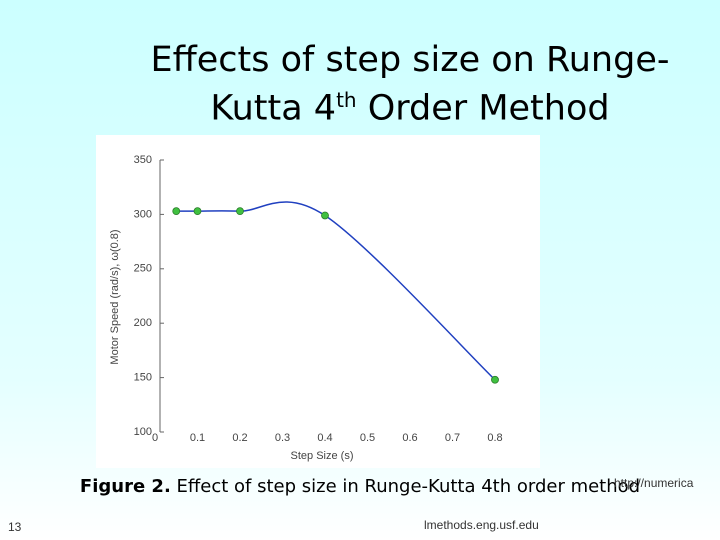 This screenshot has height=540, width=720. What do you see at coordinates (115, 296) in the screenshot?
I see `y-axis-label: Motor Speed (rad/s), ω(0.8)` at bounding box center [115, 296].